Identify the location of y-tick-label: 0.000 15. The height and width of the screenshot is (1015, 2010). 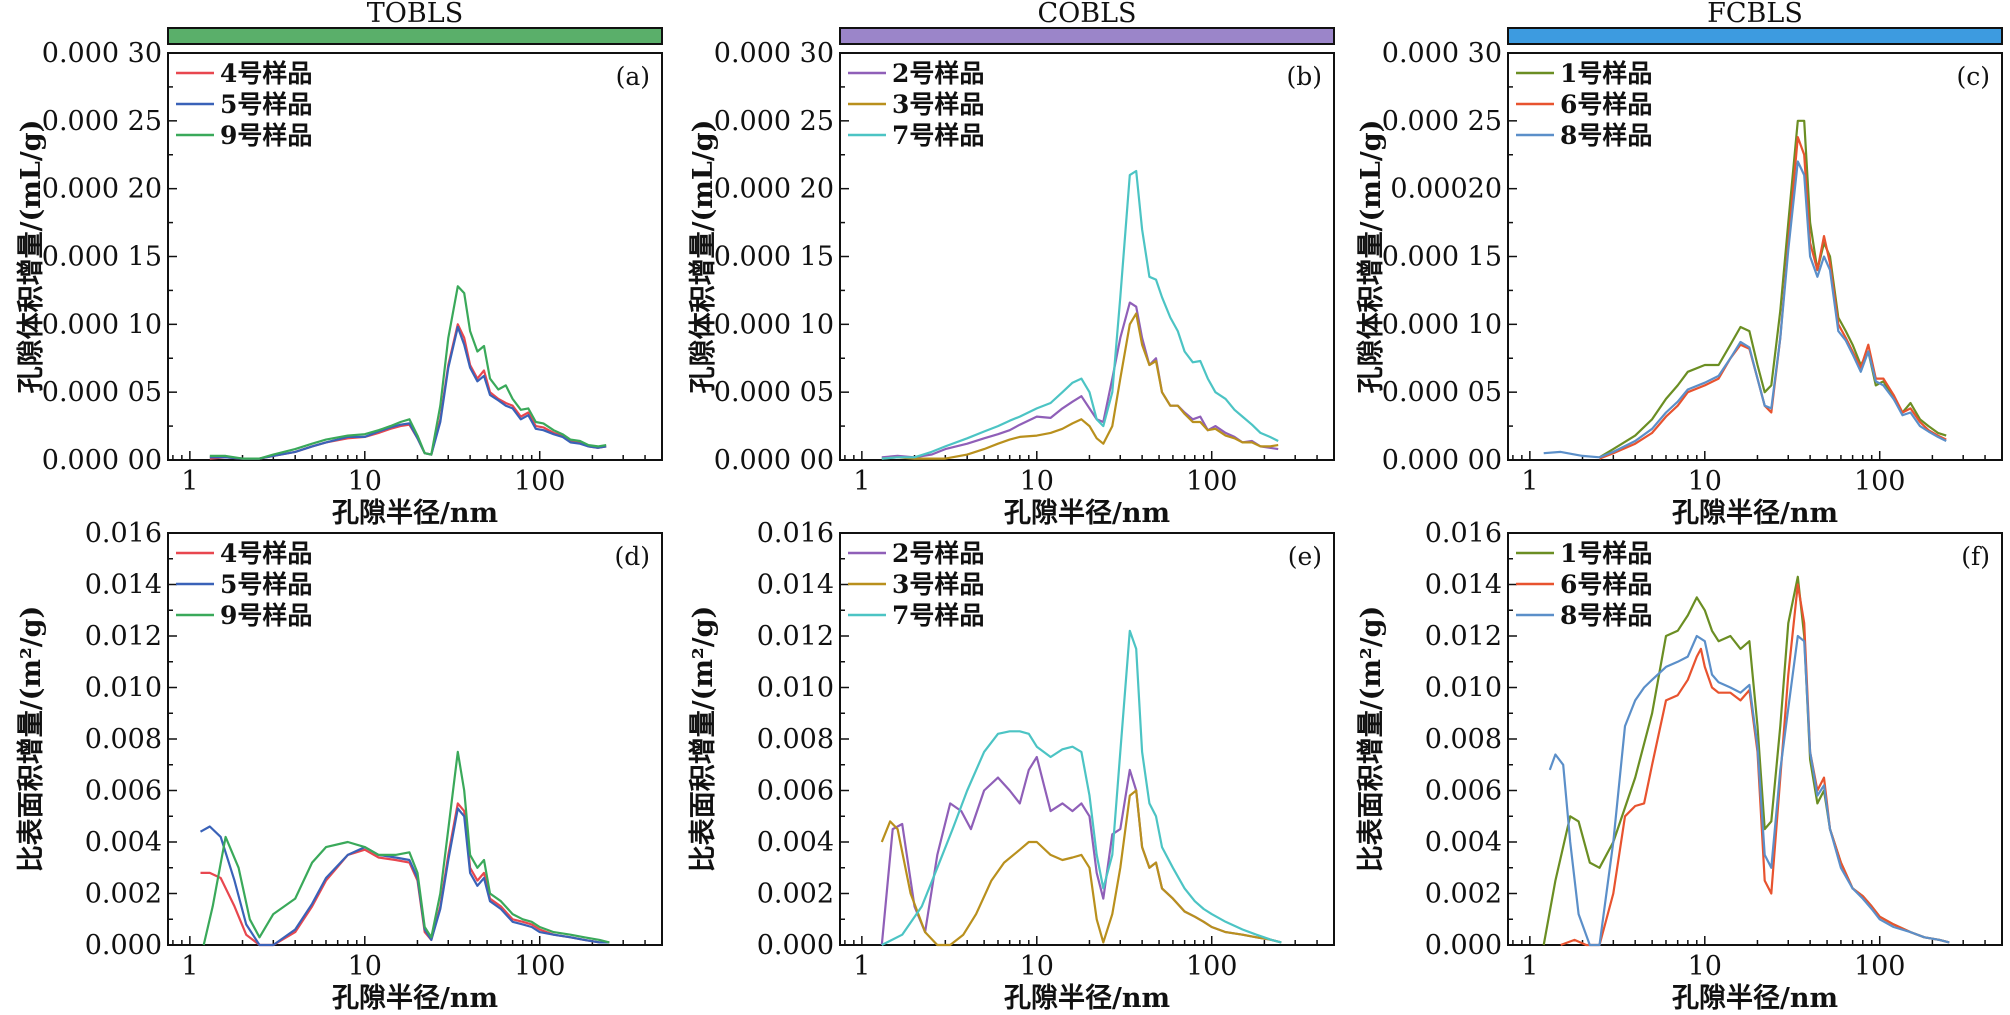
(102, 257).